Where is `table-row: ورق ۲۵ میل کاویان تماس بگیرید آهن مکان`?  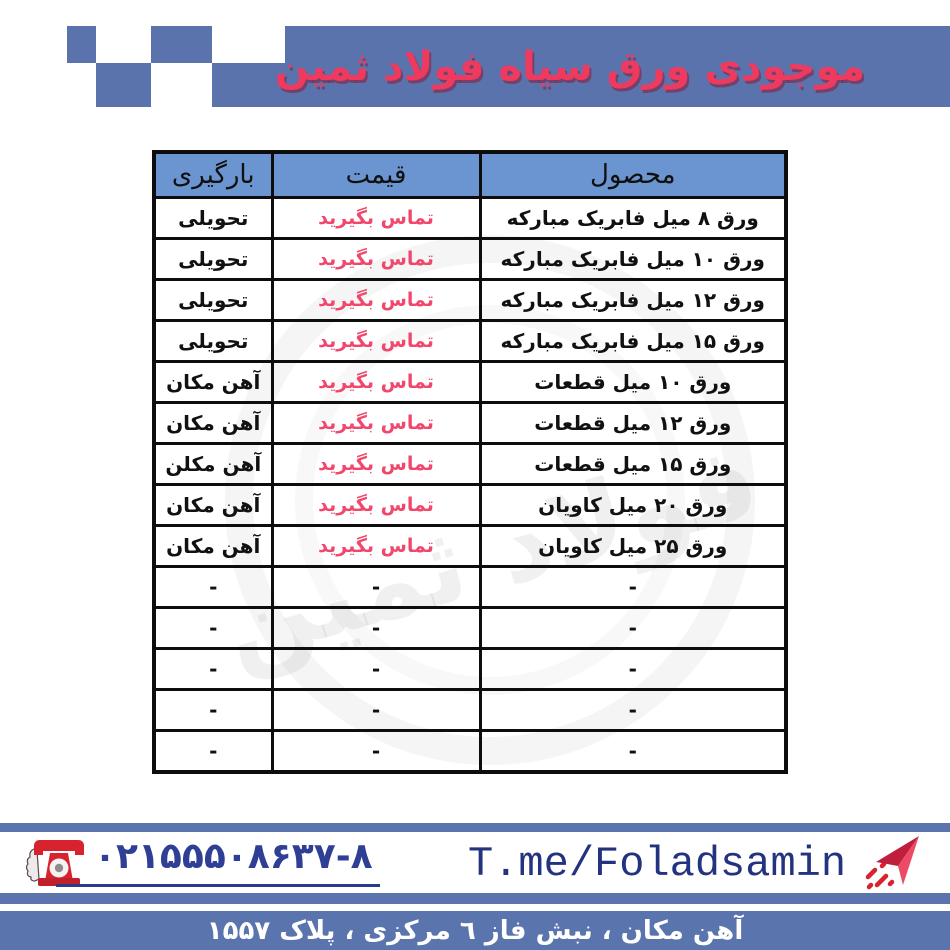
table-row: ورق ۲۵ میل کاویان تماس بگیرید آهن مکان is located at coordinates (470, 546).